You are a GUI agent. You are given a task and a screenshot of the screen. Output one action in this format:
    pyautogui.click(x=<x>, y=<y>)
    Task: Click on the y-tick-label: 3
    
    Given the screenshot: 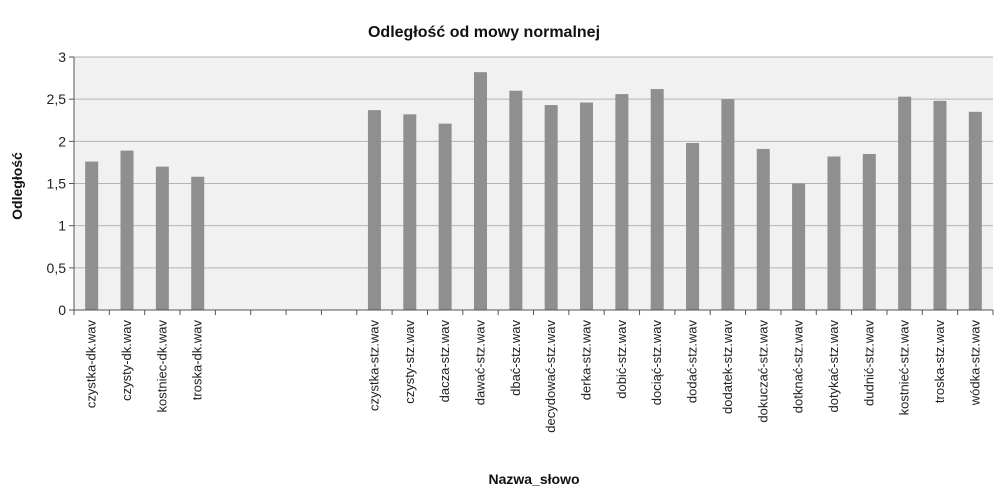 What is the action you would take?
    pyautogui.click(x=62, y=57)
    